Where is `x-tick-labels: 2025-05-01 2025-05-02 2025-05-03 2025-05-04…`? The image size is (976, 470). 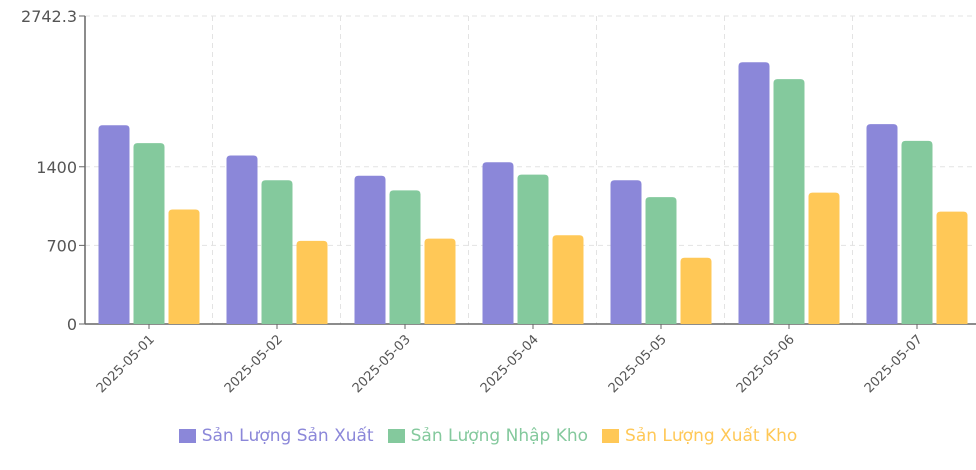
x-tick-labels: 2025-05-01 2025-05-02 2025-05-03 2025-05-04… is located at coordinates (510, 364).